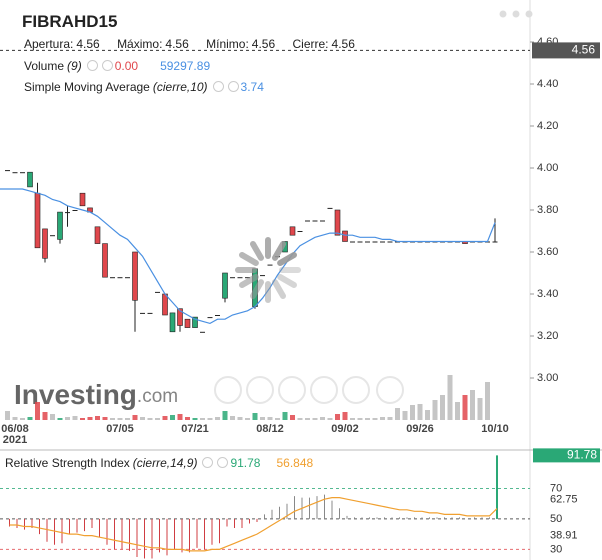  Describe the element at coordinates (547, 252) in the screenshot. I see `y-tick-label: 3.60` at that location.